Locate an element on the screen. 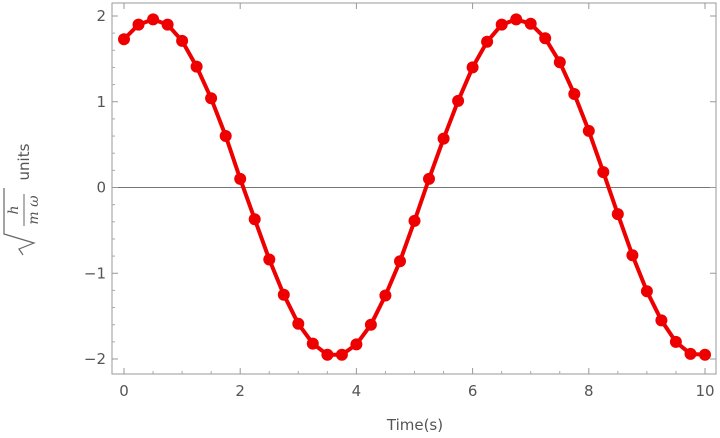  x-tick-label: 10 is located at coordinates (704, 391).